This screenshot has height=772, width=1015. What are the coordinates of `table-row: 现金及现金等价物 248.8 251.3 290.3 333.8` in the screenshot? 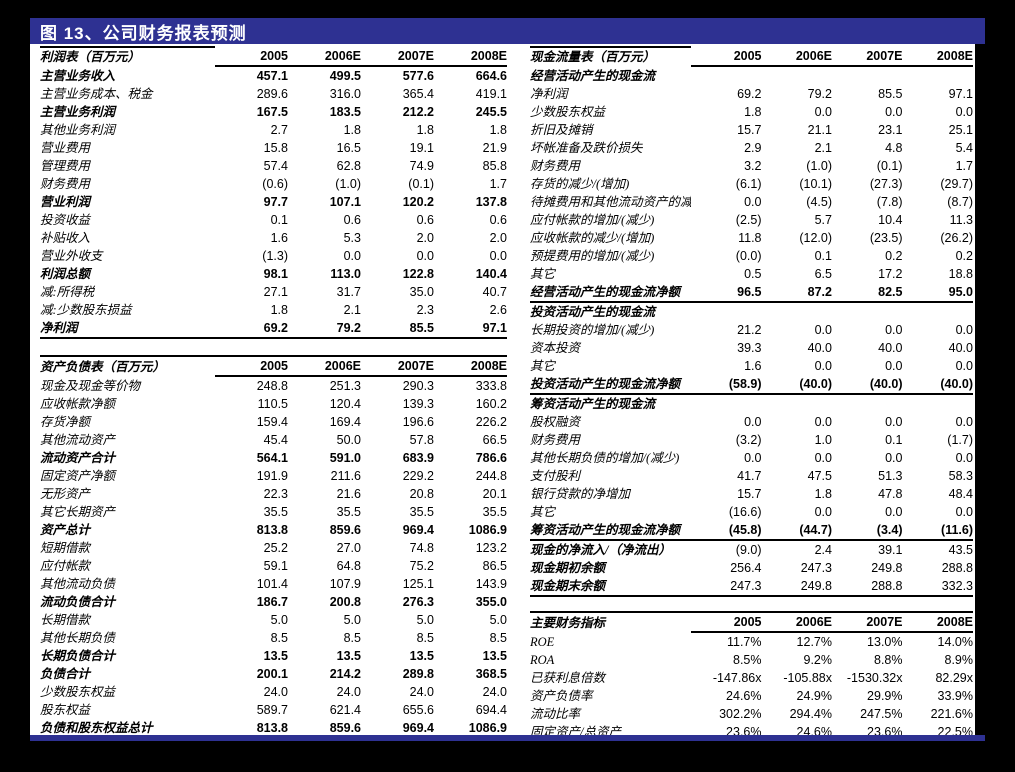 It's located at (273, 385).